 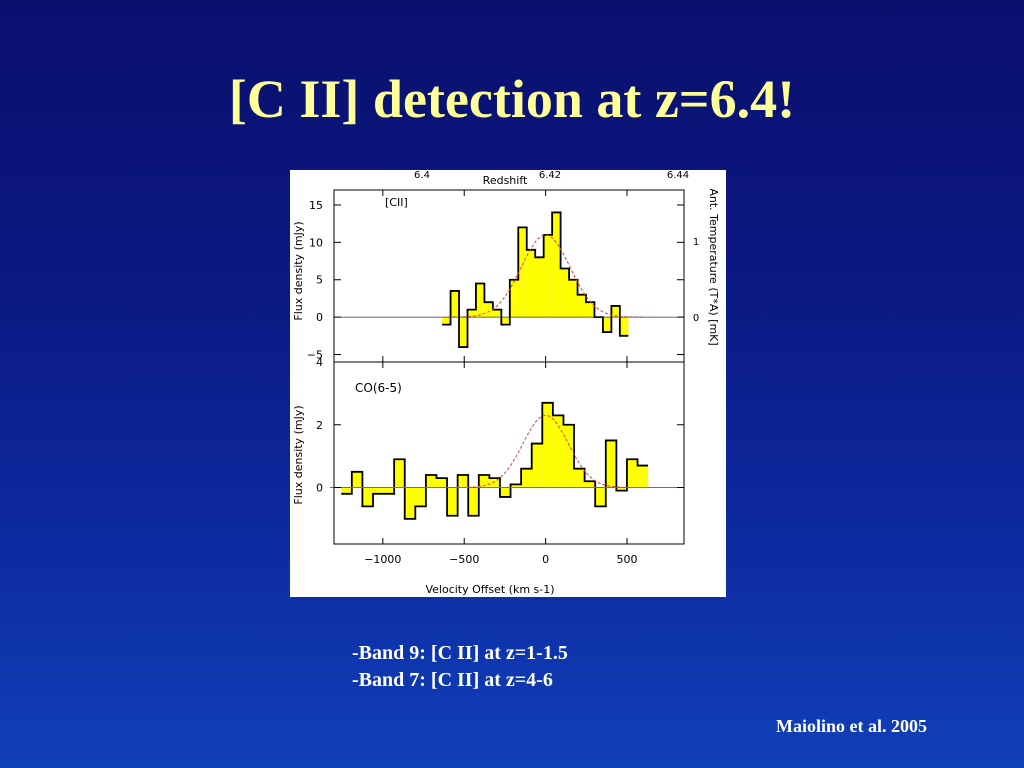 I want to click on co-ylabel: Flux density (mJy), so click(x=298, y=454).